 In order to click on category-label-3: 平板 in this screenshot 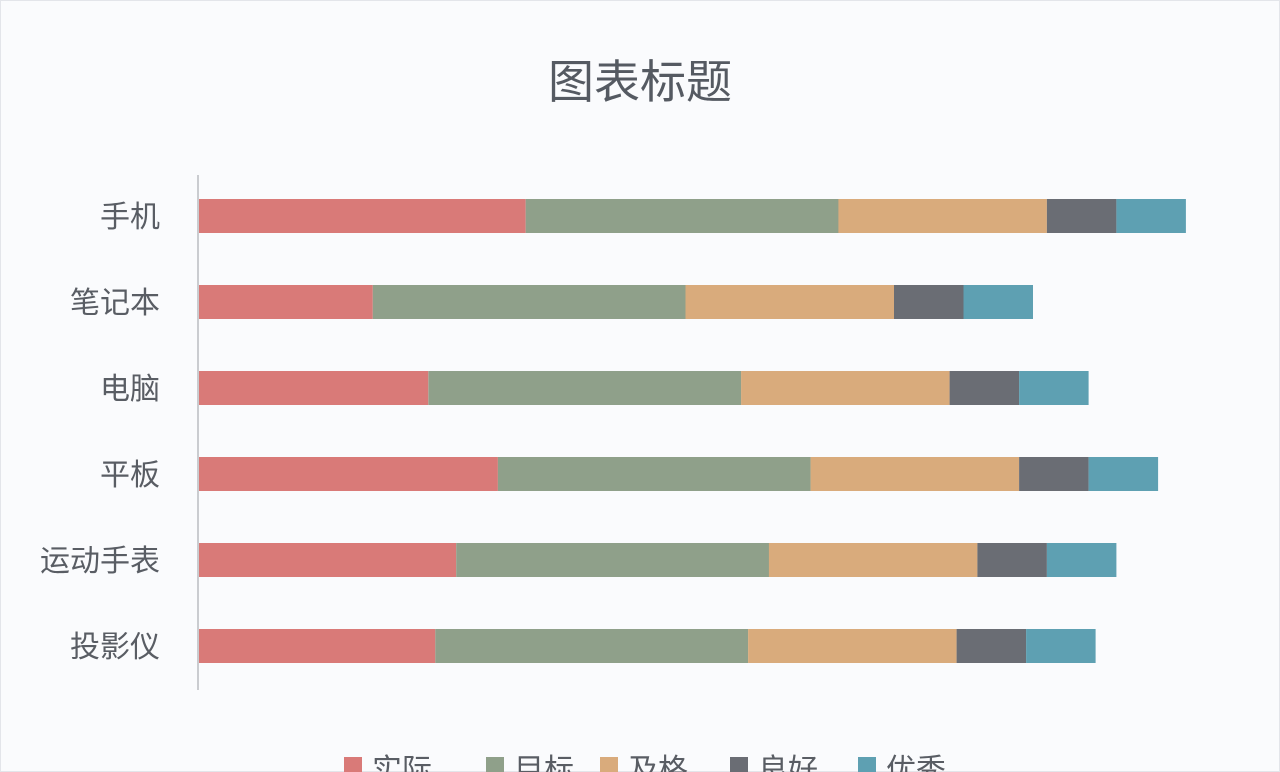, I will do `click(130, 475)`.